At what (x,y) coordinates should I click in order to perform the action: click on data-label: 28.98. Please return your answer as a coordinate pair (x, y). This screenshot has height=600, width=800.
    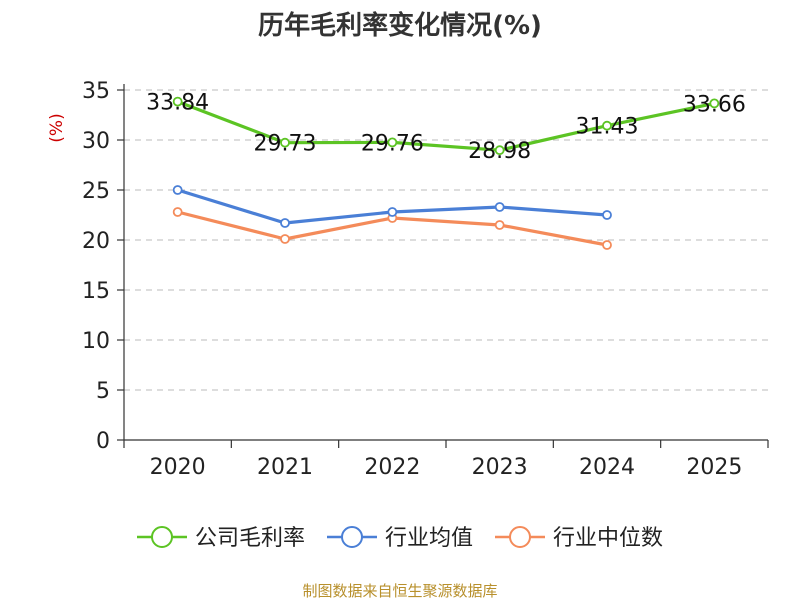
    Looking at the image, I should click on (499, 151).